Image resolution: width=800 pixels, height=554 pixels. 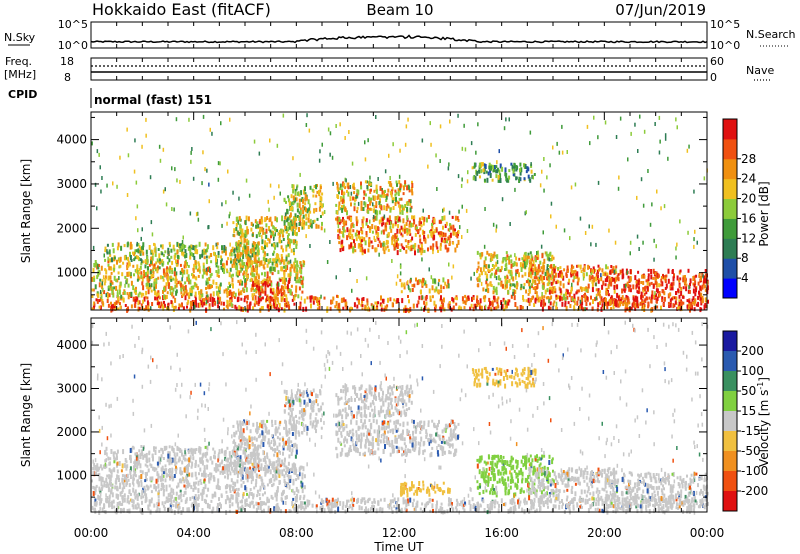 What do you see at coordinates (26, 211) in the screenshot?
I see `power-y-label: Slant Range [km]` at bounding box center [26, 211].